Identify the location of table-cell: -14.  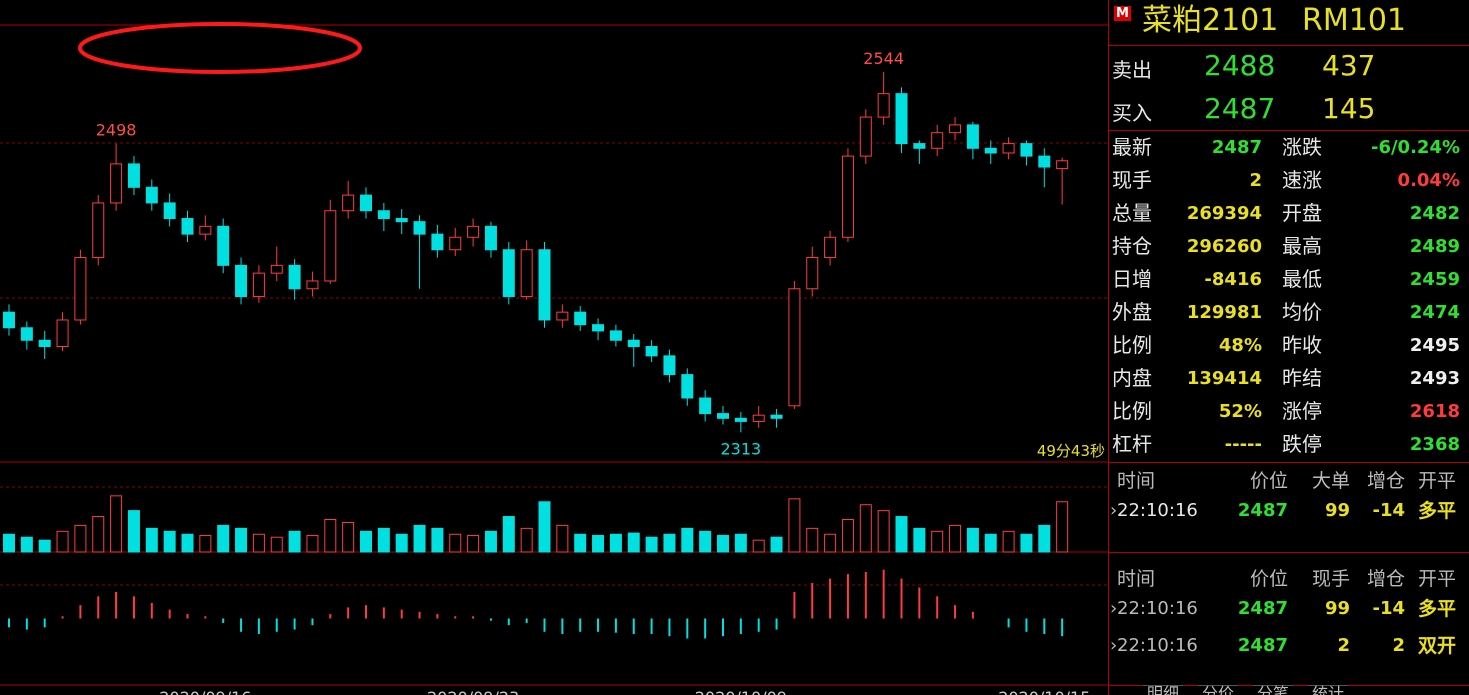
(1388, 608).